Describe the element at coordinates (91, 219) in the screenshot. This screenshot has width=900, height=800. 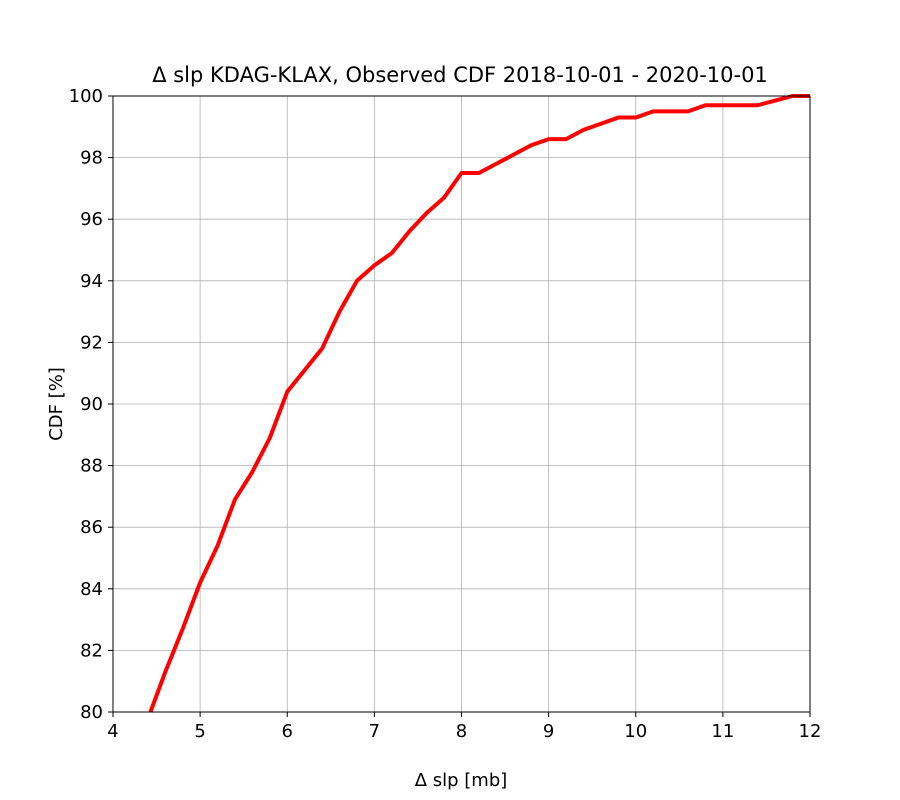
I see `y-tick-label: 96` at that location.